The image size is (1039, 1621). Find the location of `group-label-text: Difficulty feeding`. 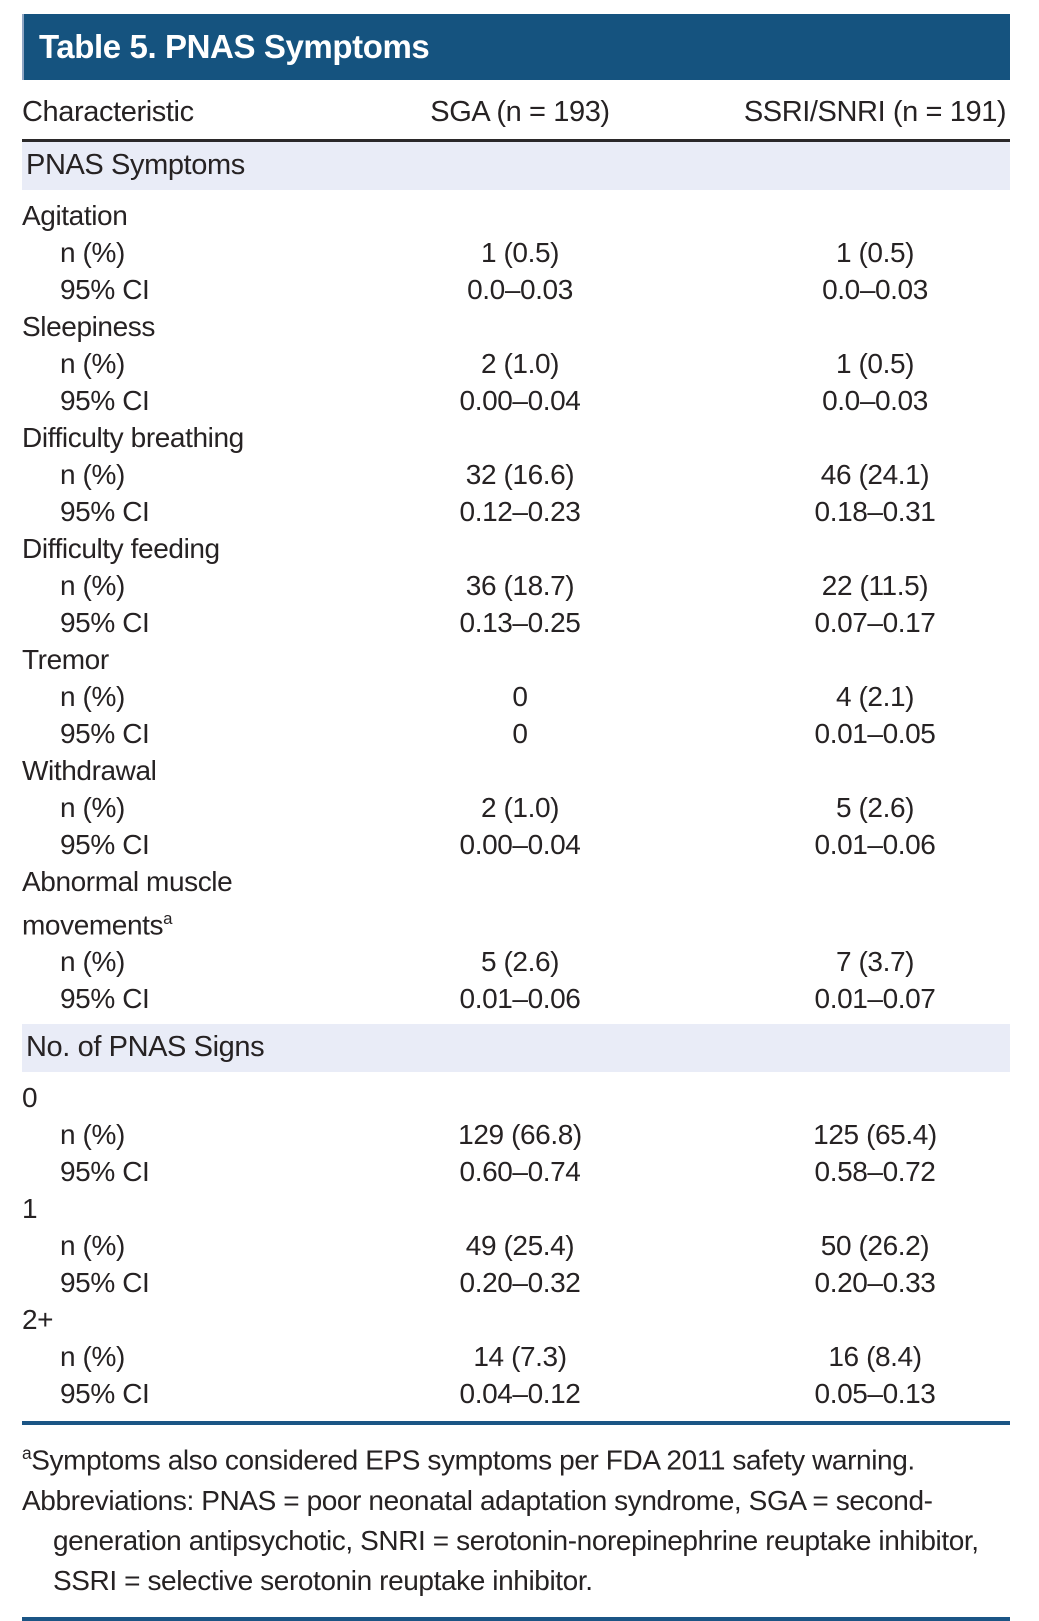

group-label-text: Difficulty feeding is located at coordinates (121, 548).